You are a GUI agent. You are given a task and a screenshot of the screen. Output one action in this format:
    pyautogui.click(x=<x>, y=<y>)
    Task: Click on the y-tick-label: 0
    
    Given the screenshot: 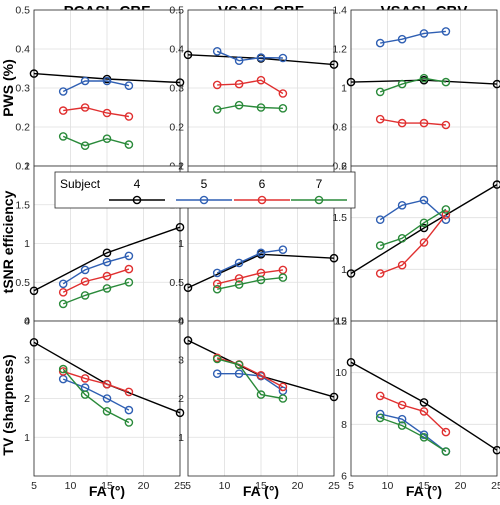 What is the action you would take?
    pyautogui.click(x=181, y=322)
    